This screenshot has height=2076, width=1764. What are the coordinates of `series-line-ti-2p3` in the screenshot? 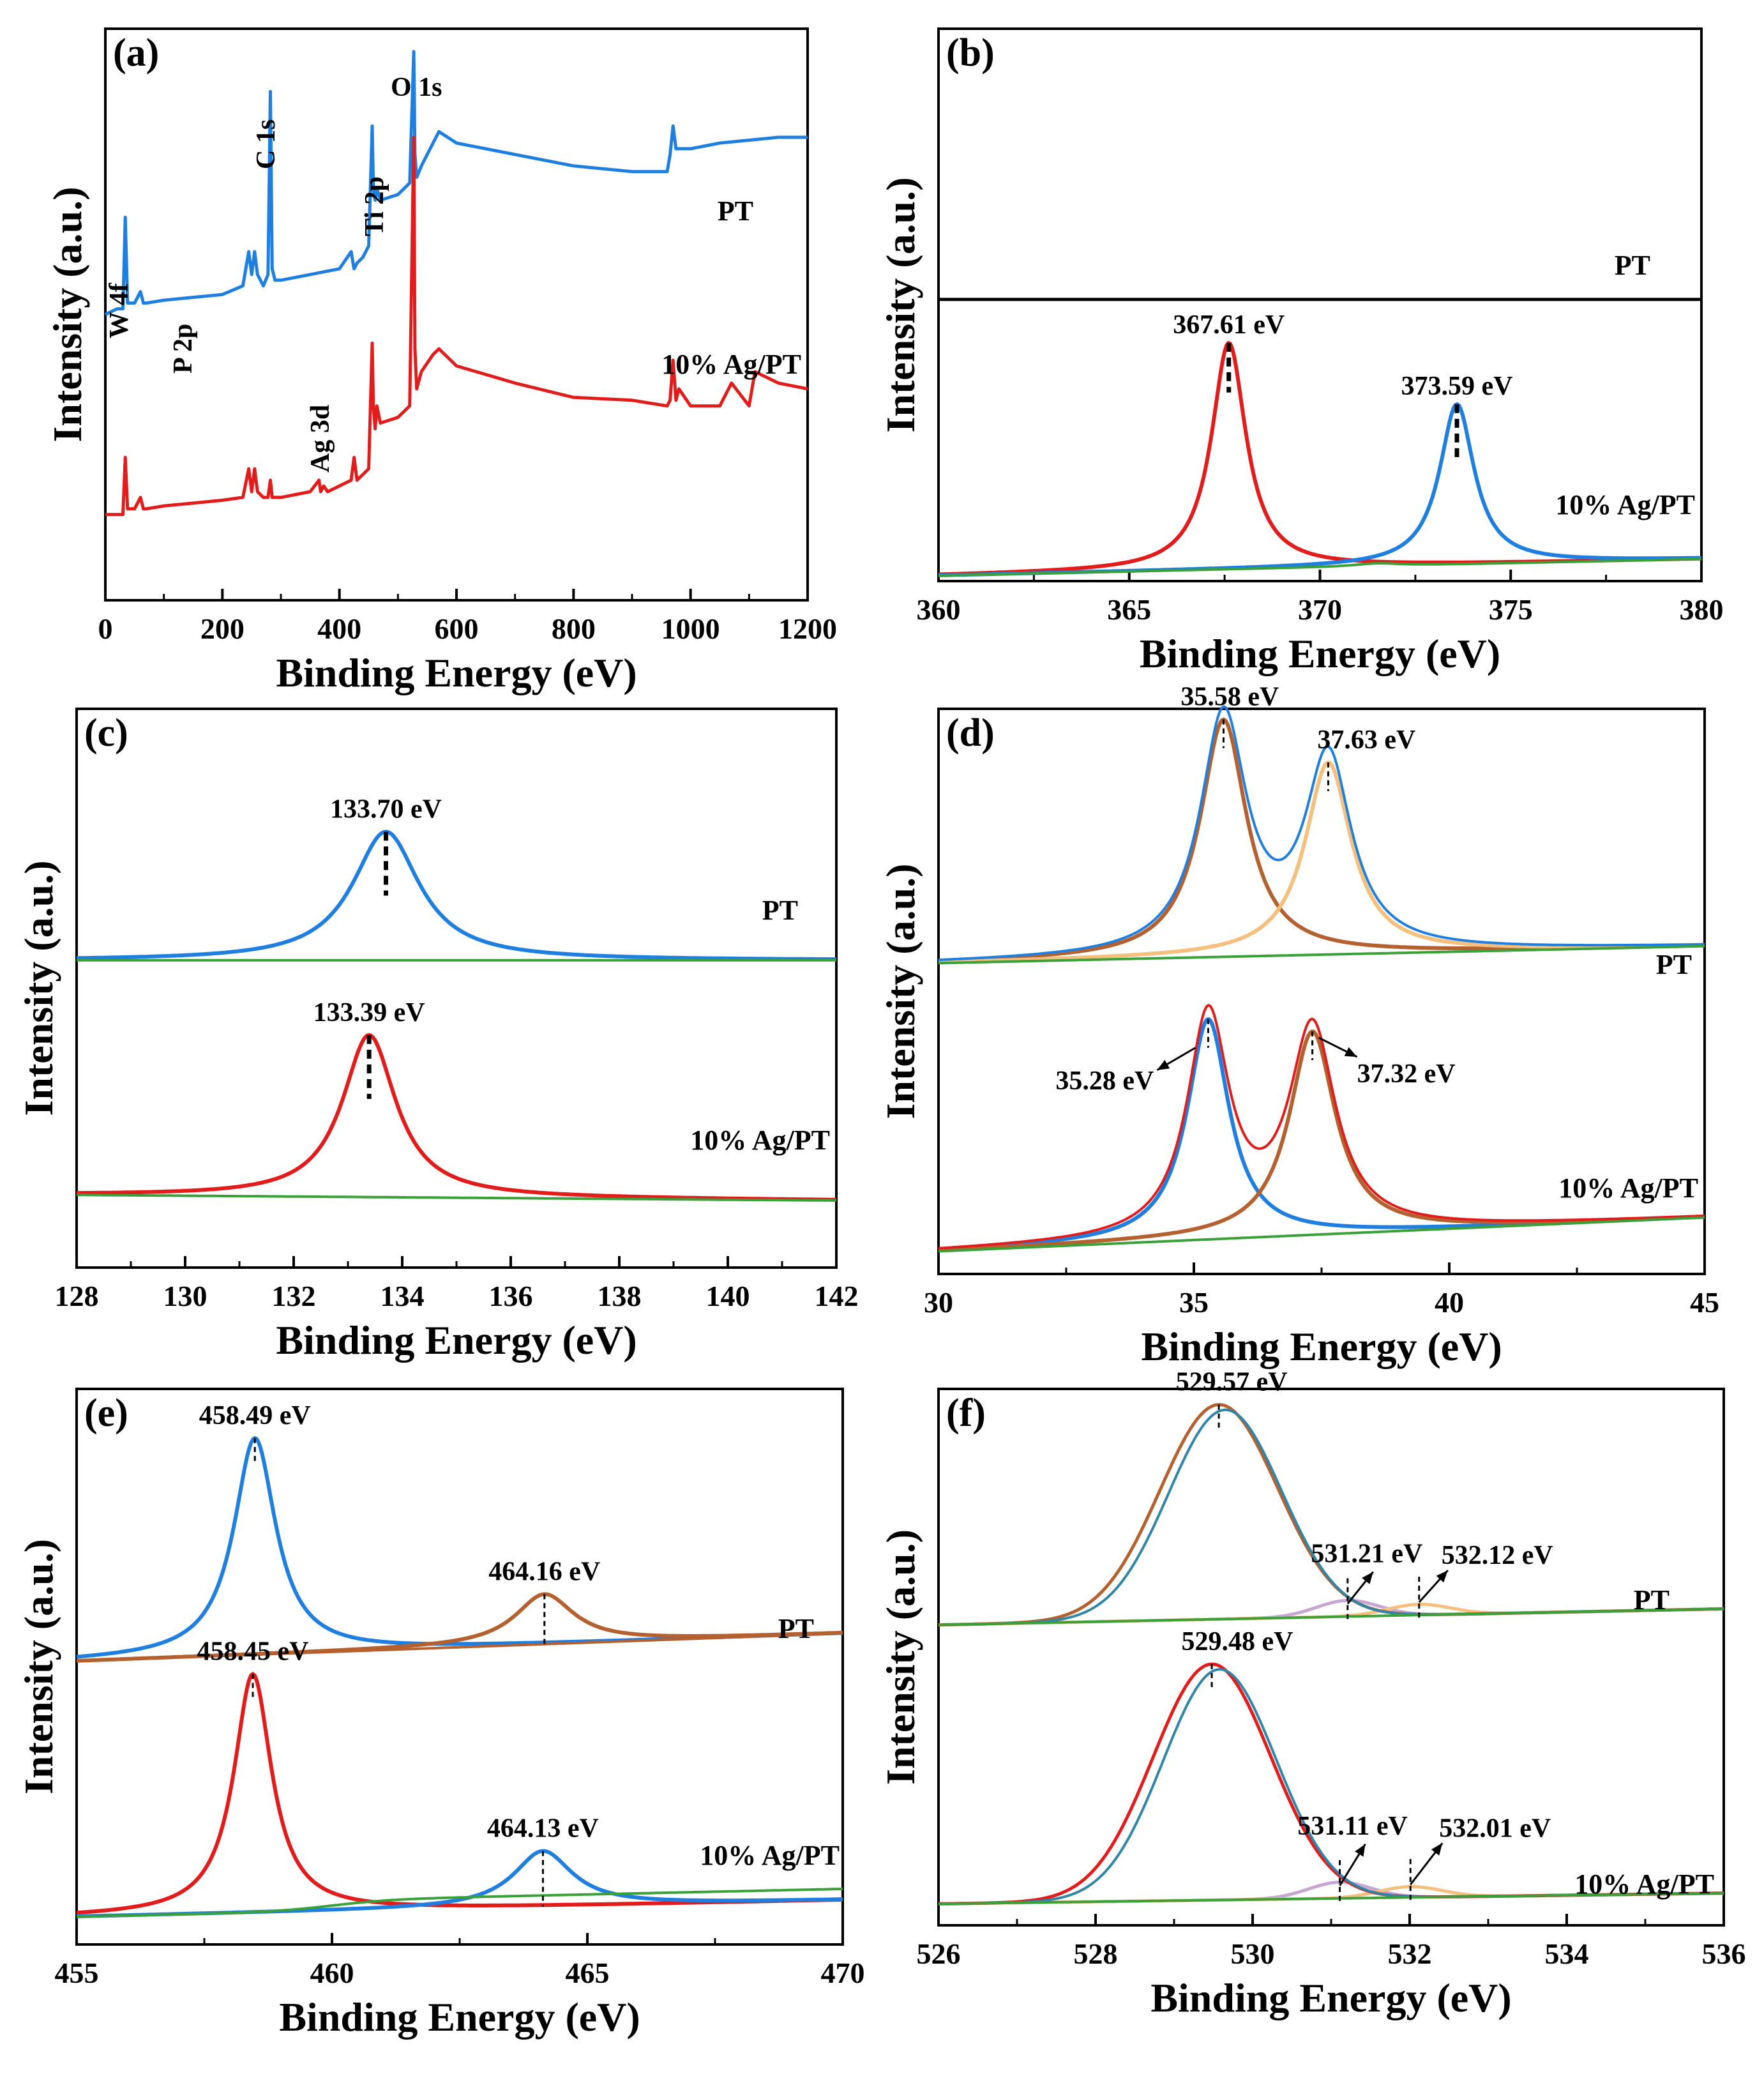 It's located at (459, 1793).